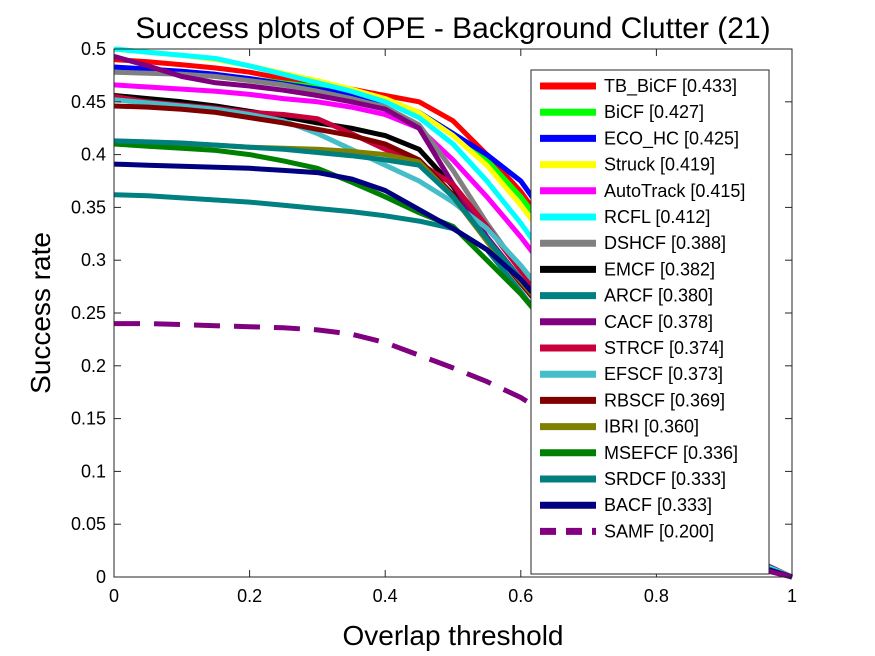  Describe the element at coordinates (656, 596) in the screenshot. I see `x-tick-label: 0.8` at that location.